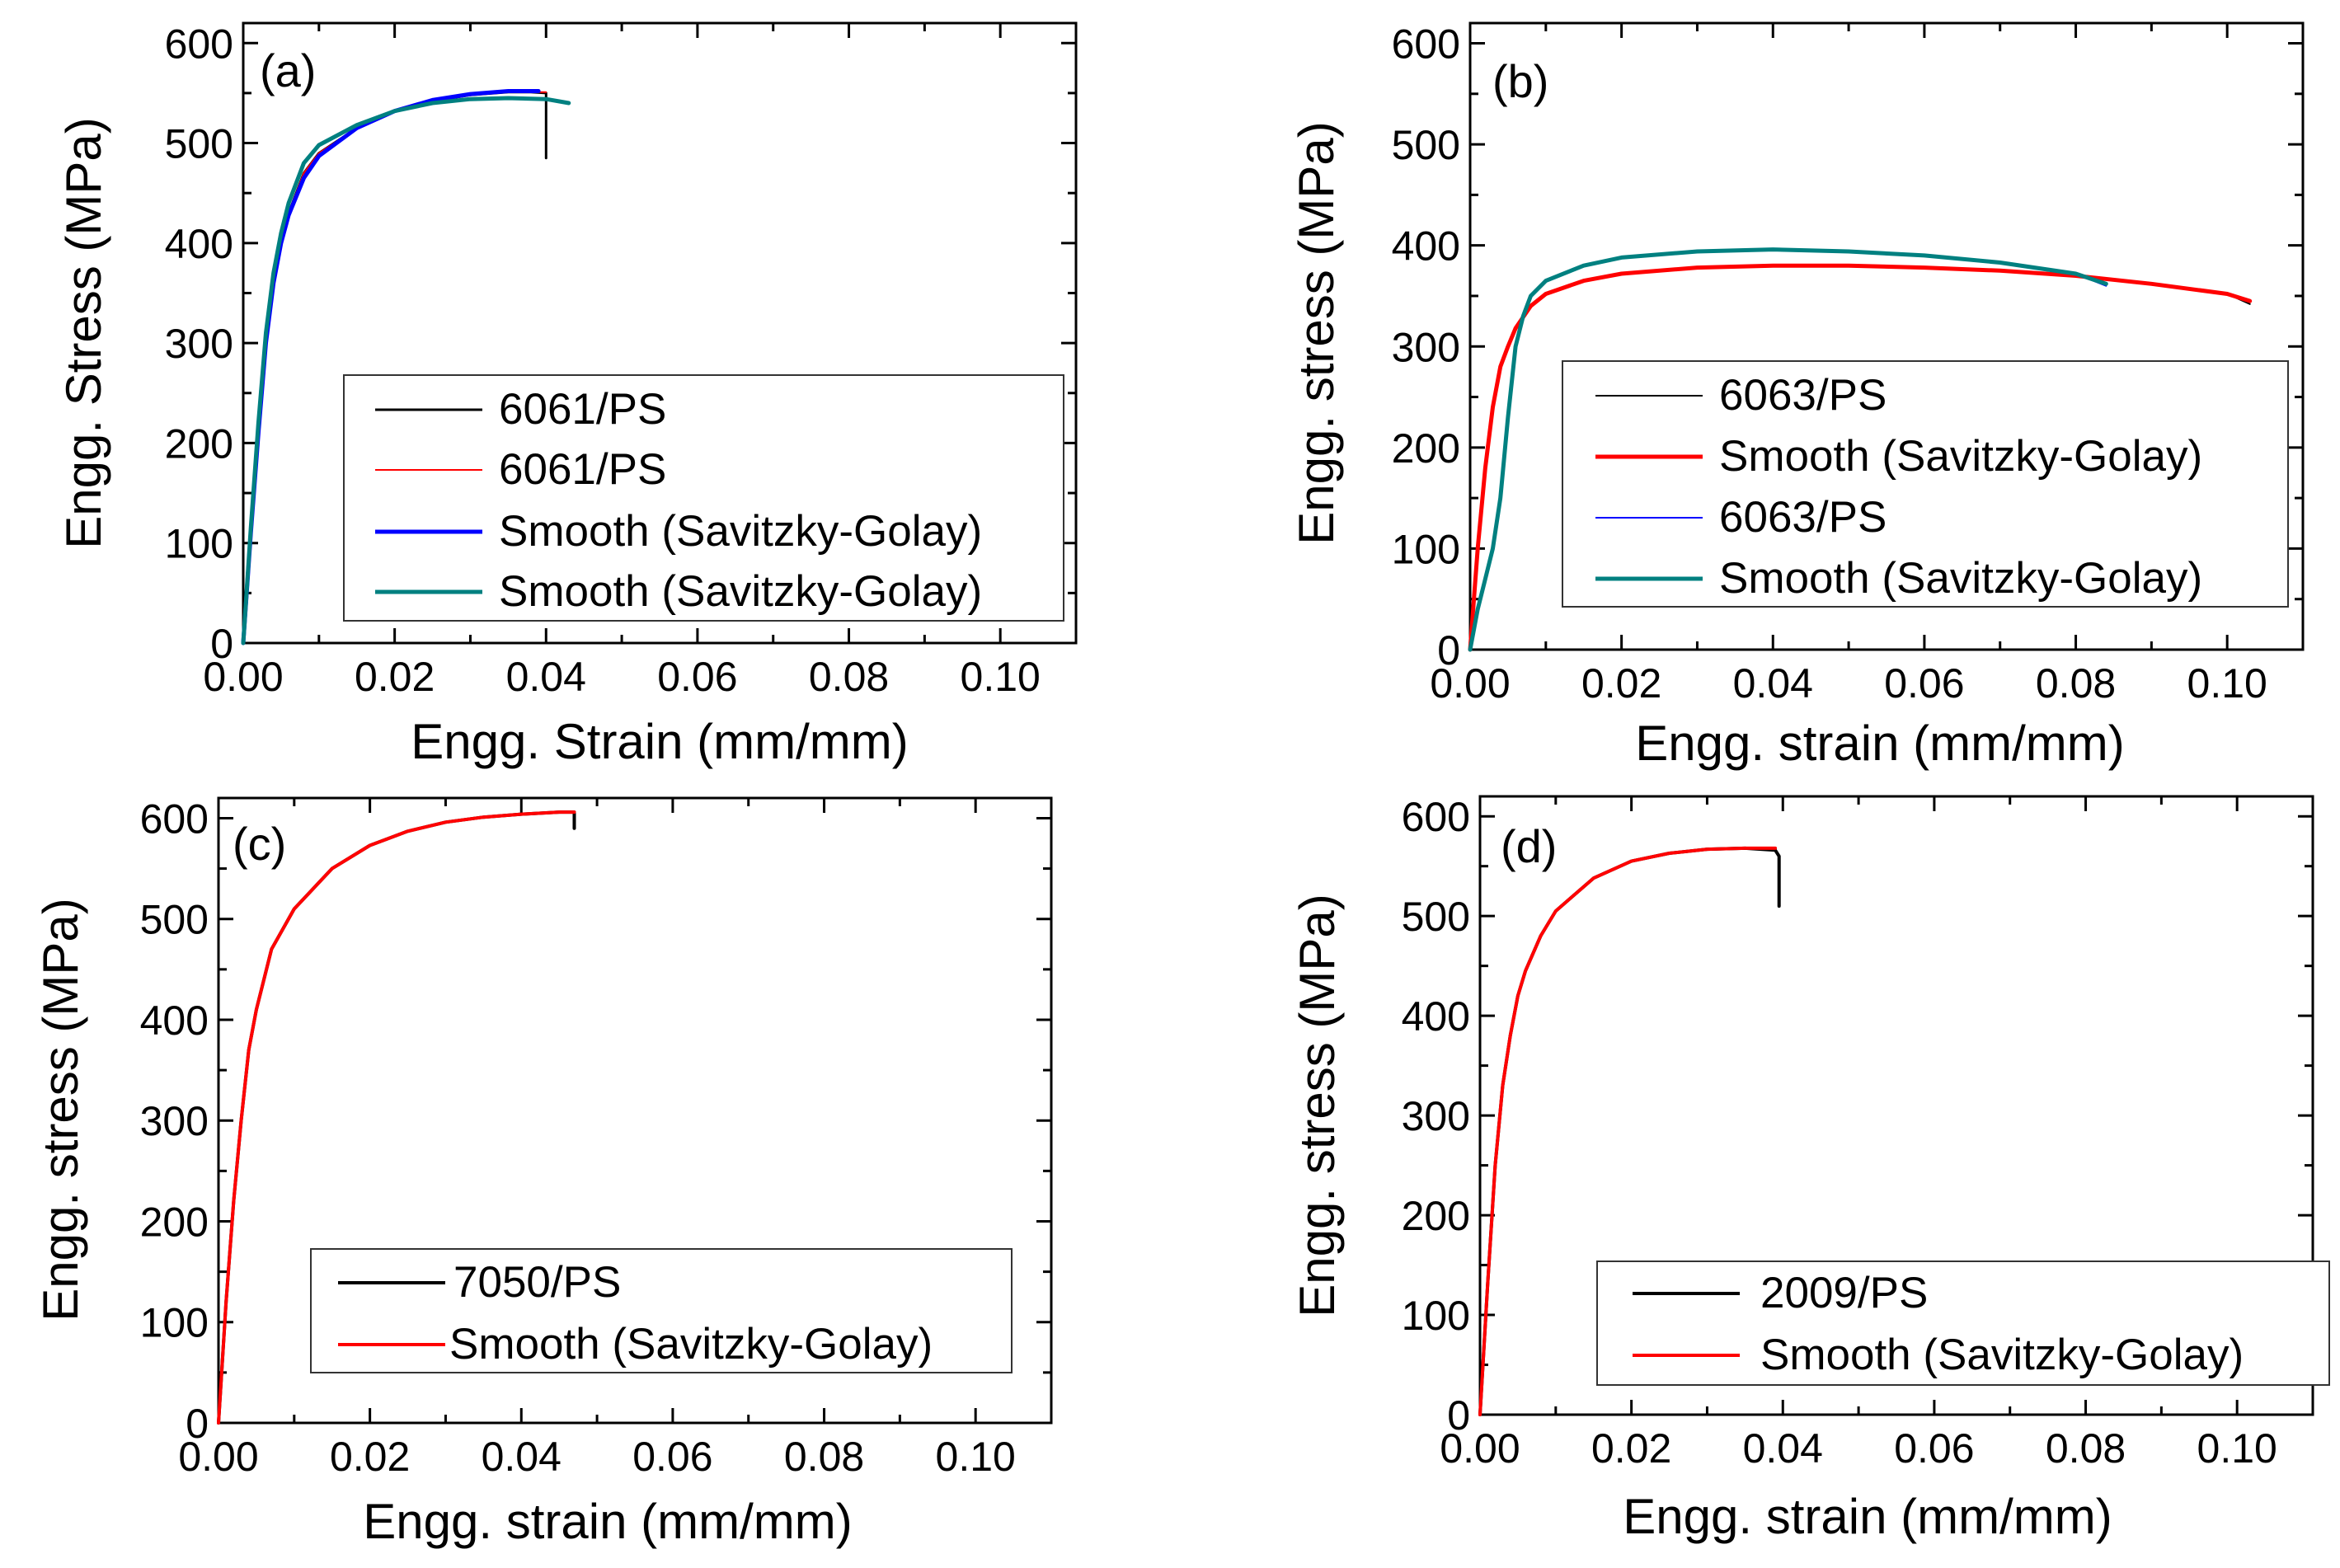 The width and height of the screenshot is (2340, 1568). Describe the element at coordinates (1529, 846) in the screenshot. I see `panel-label: (d)` at that location.